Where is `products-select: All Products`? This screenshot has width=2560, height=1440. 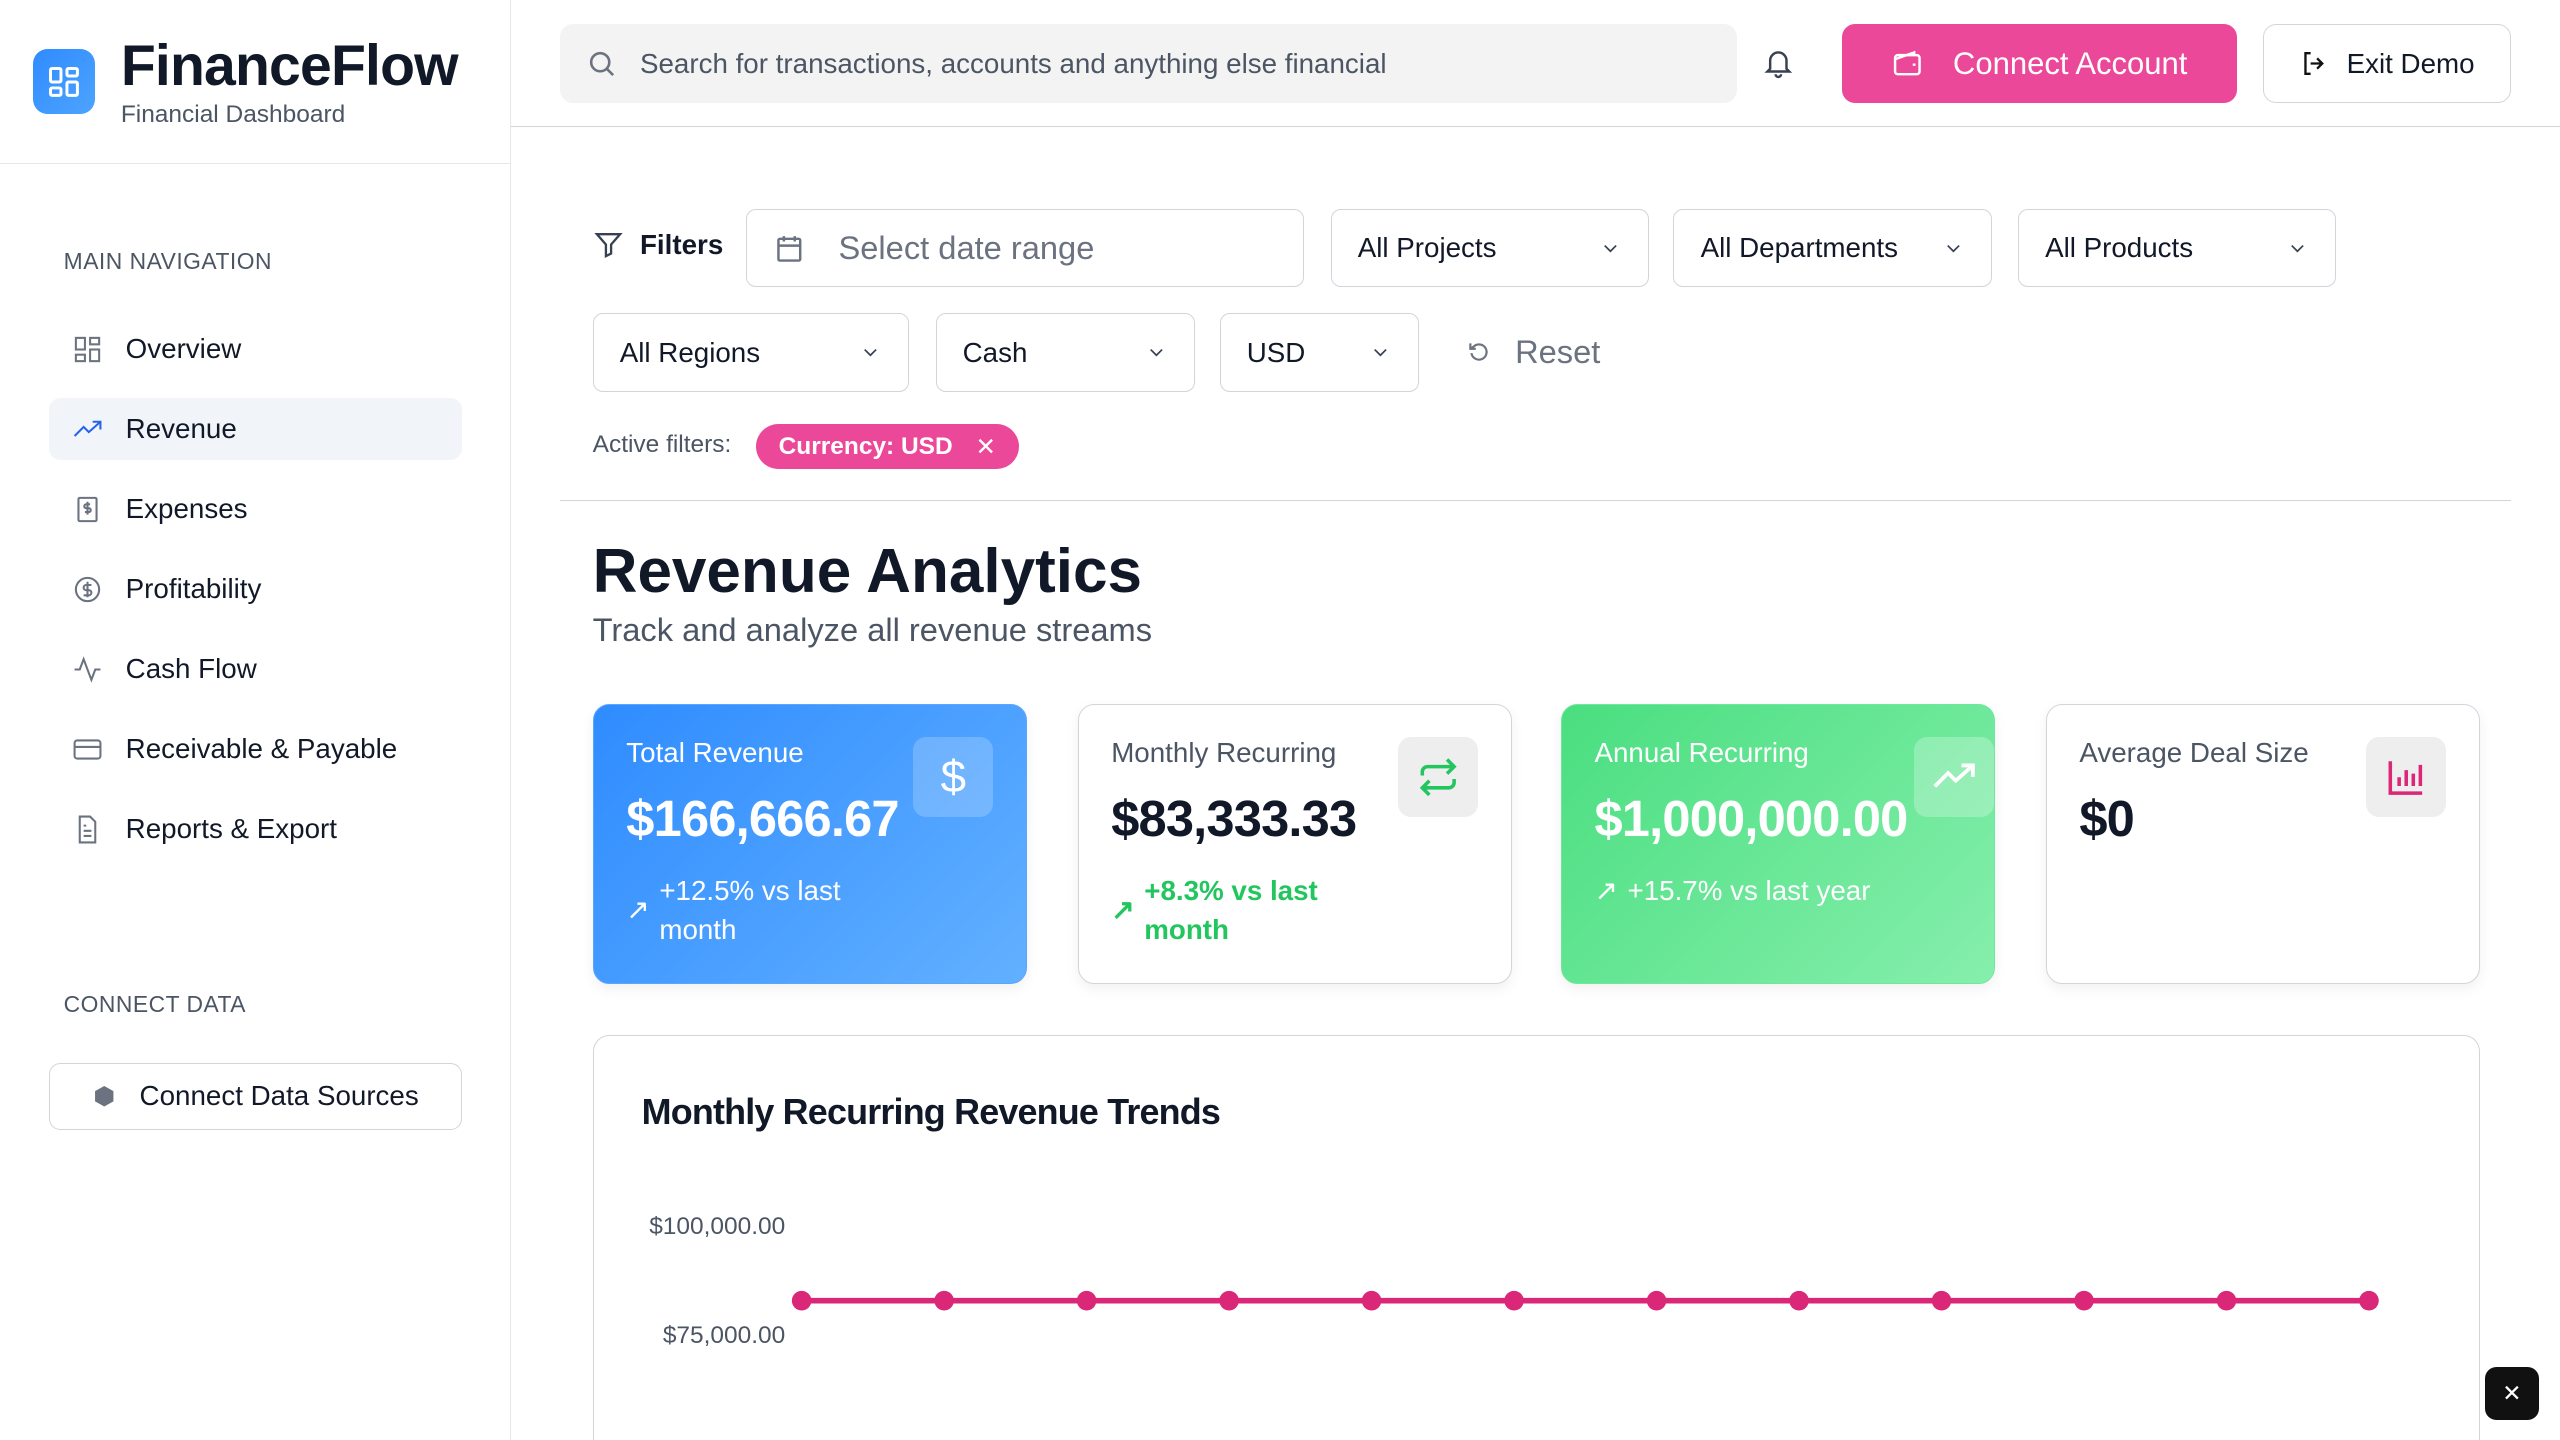 products-select: All Products is located at coordinates (2177, 248).